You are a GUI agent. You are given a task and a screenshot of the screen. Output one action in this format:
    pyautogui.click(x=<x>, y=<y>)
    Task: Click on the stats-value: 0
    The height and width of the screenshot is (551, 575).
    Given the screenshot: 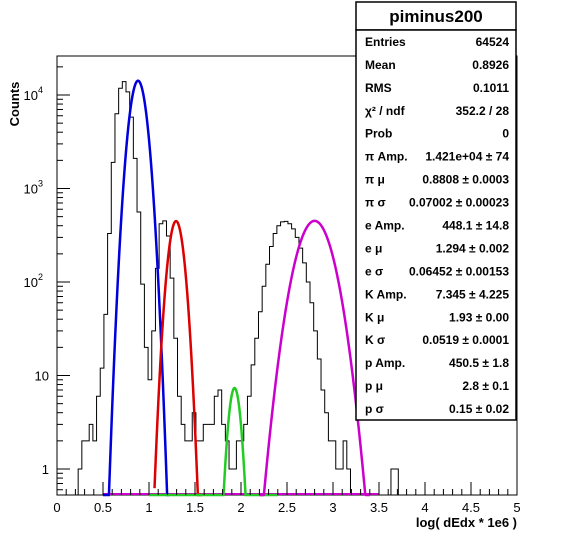 What is the action you would take?
    pyautogui.click(x=505, y=134)
    